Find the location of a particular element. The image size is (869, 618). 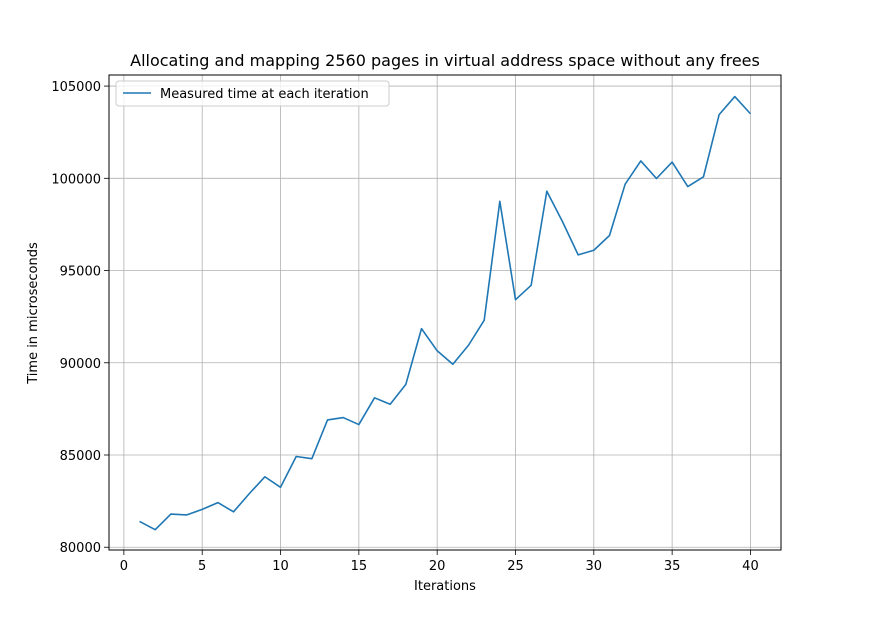

y-tick-label: 85000 is located at coordinates (80, 456).